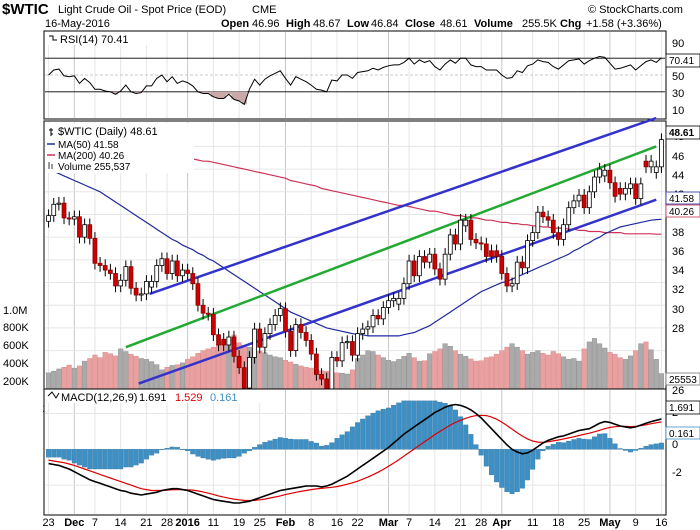 This screenshot has width=700, height=530. I want to click on ma200-tag: 40.26, so click(681, 212).